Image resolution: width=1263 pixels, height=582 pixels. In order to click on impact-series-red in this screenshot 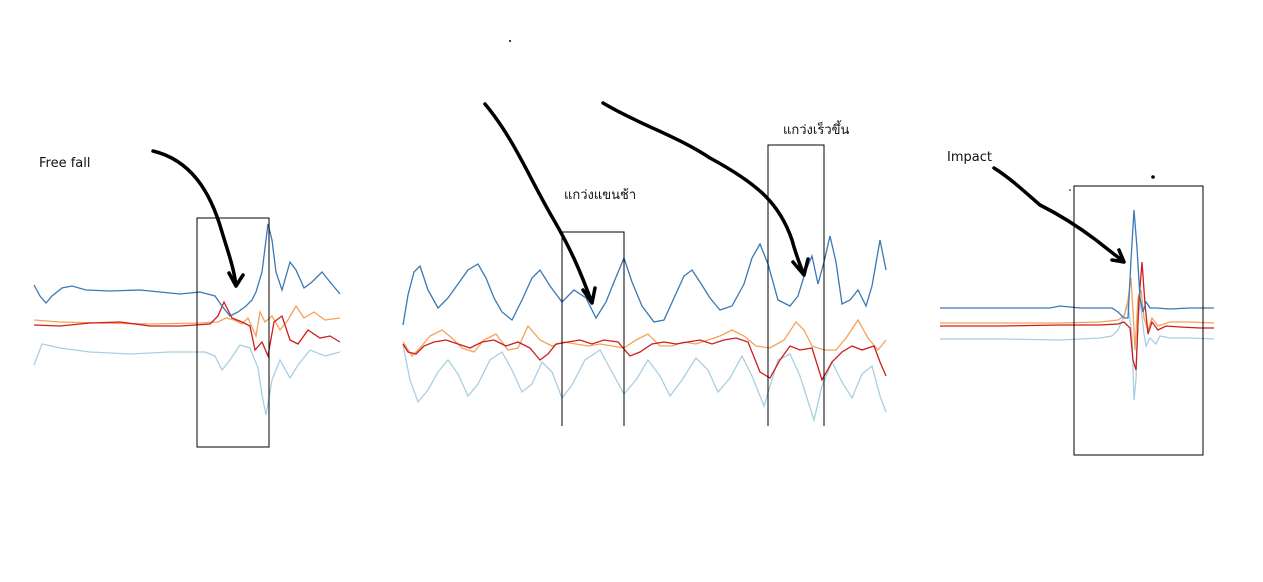, I will do `click(1077, 316)`.